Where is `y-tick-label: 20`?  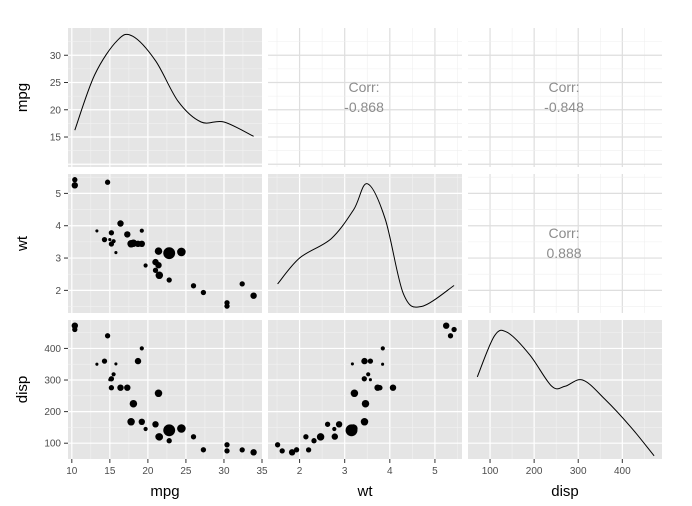
y-tick-label: 20 is located at coordinates (56, 110).